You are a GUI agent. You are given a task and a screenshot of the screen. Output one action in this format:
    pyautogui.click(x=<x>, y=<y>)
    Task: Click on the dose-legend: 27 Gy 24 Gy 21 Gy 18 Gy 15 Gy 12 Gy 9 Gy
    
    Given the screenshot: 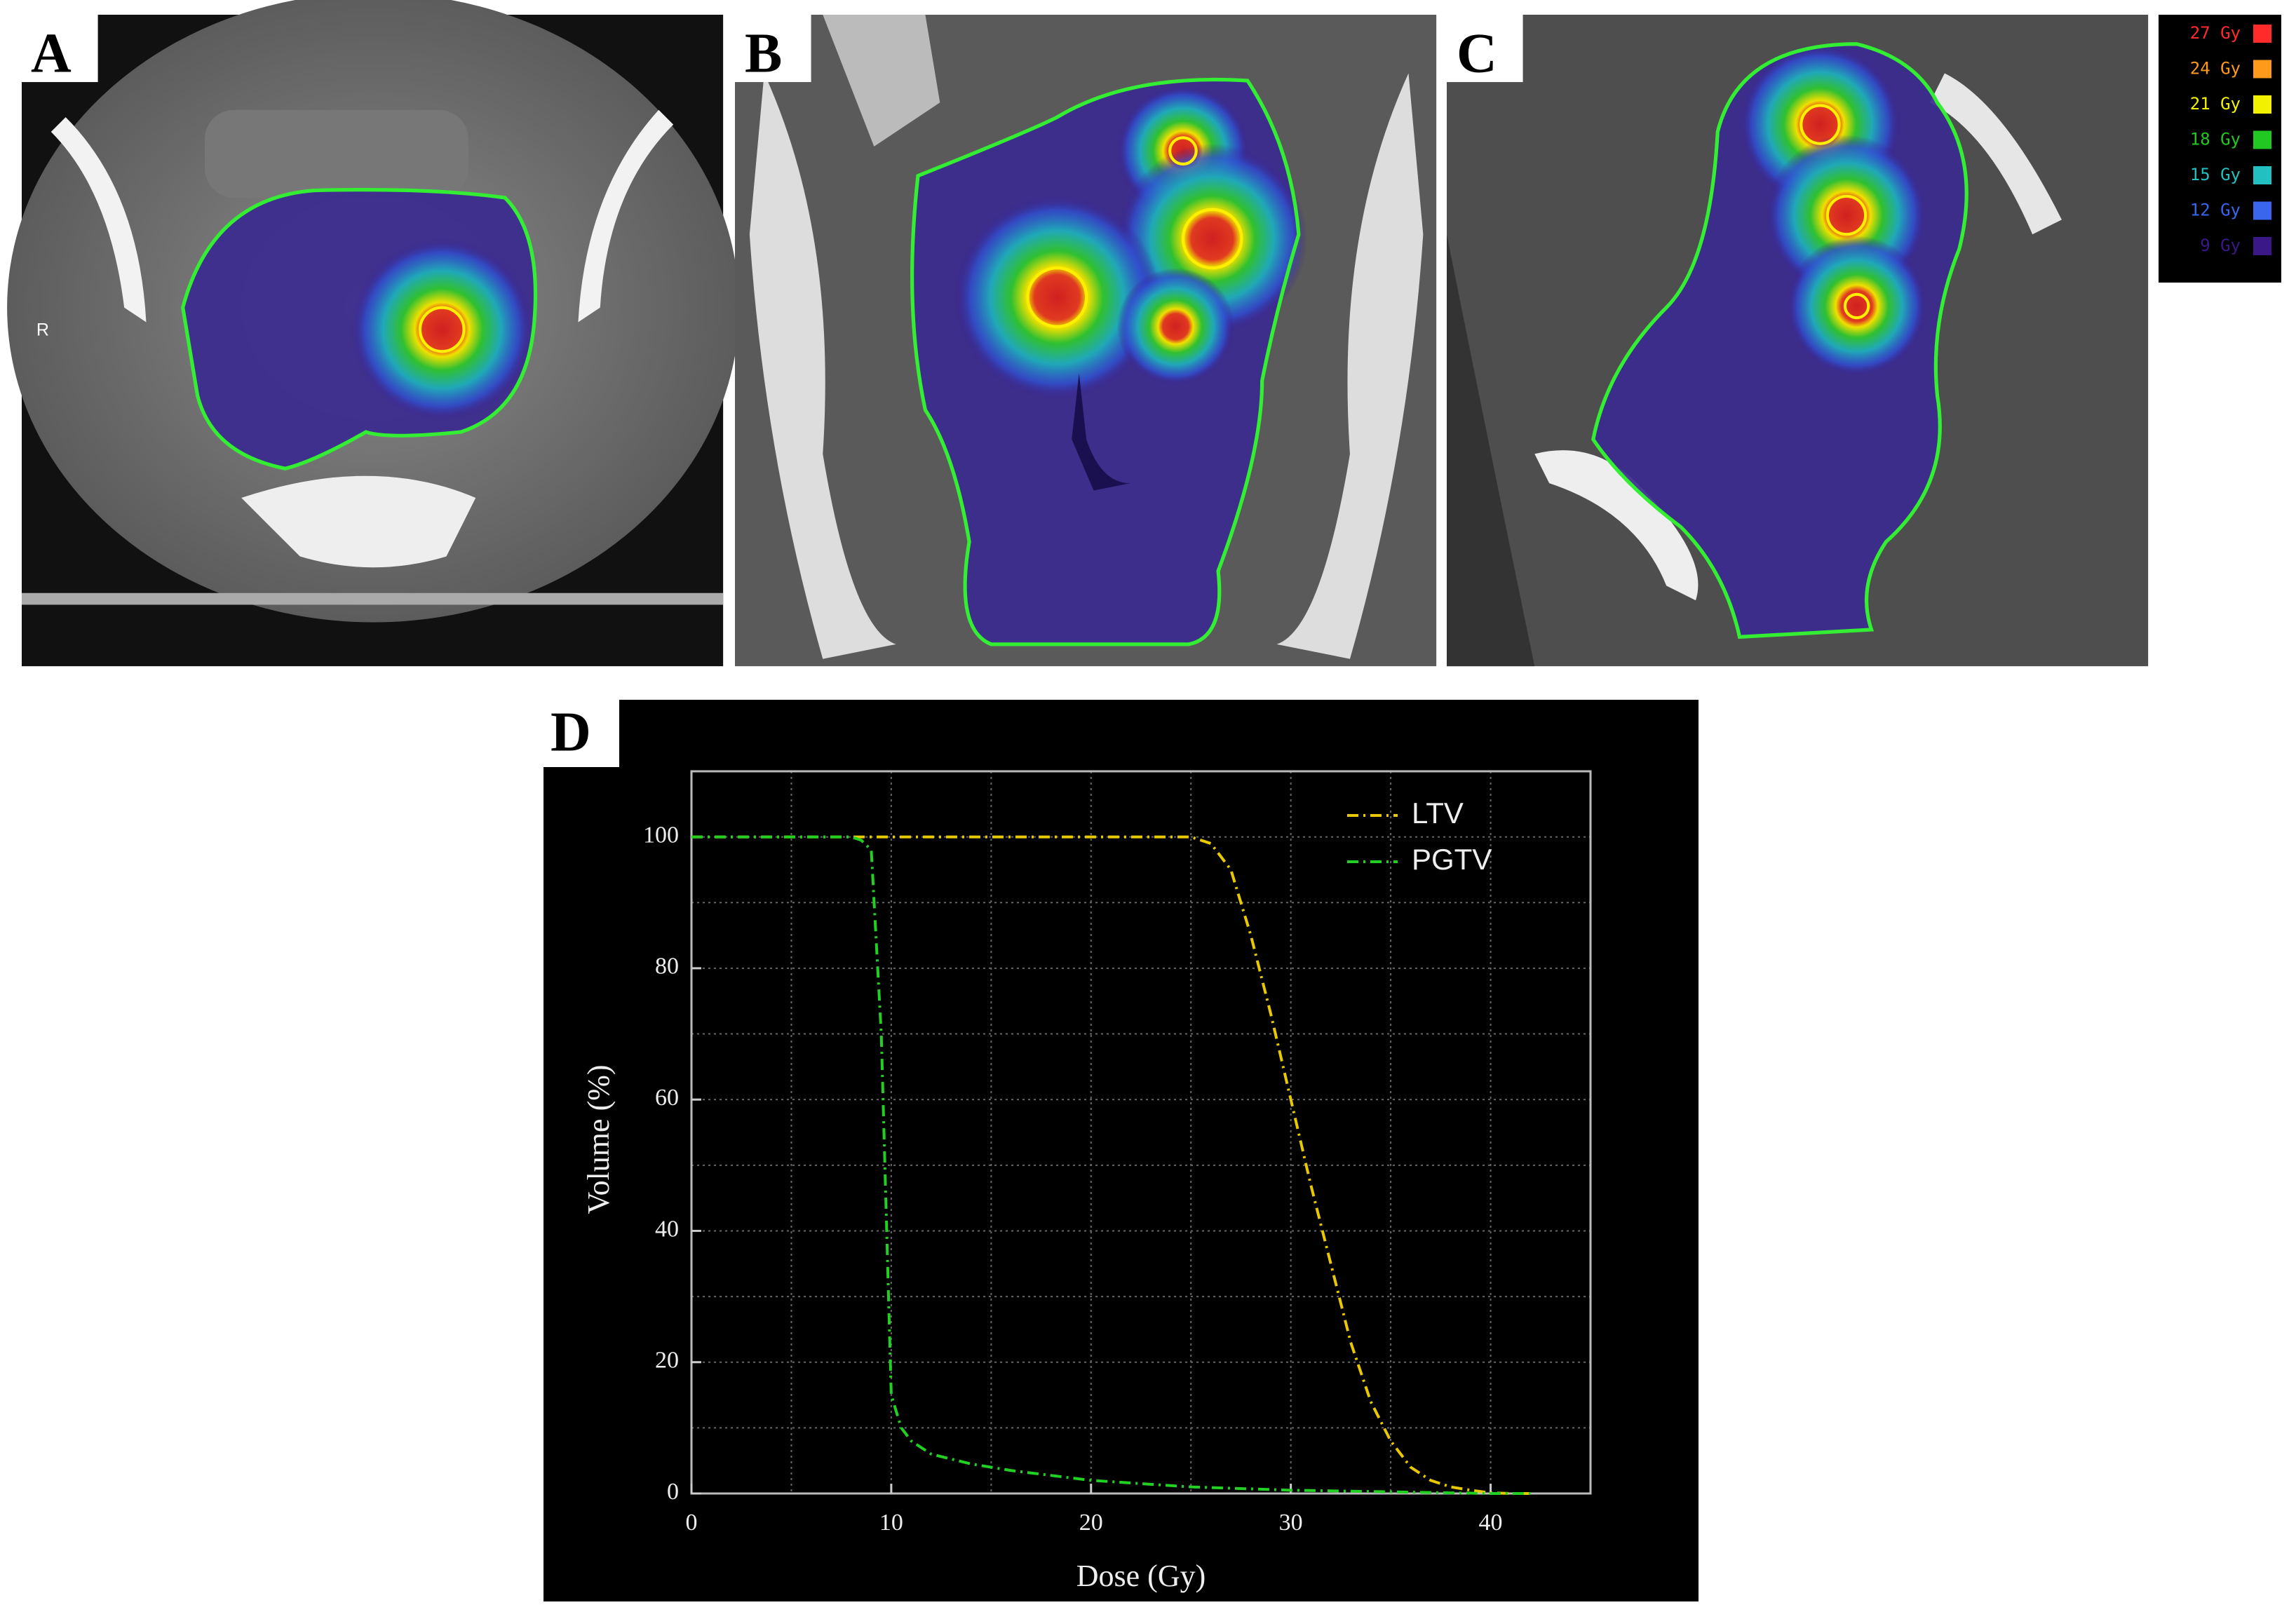 What is the action you would take?
    pyautogui.click(x=2230, y=139)
    